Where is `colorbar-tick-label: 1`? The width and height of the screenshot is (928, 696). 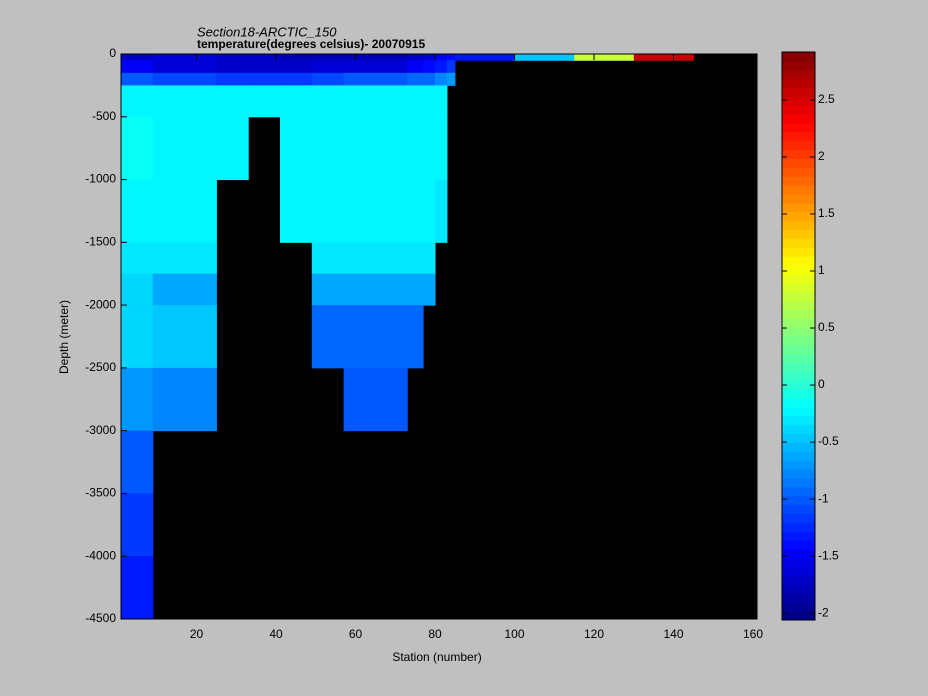 colorbar-tick-label: 1 is located at coordinates (821, 270).